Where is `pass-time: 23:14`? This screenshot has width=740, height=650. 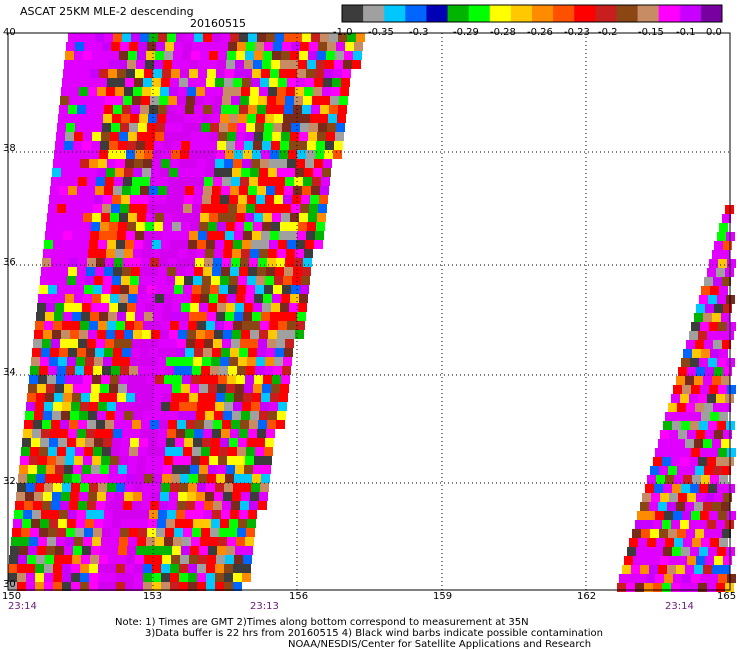 pass-time: 23:14 is located at coordinates (22, 606).